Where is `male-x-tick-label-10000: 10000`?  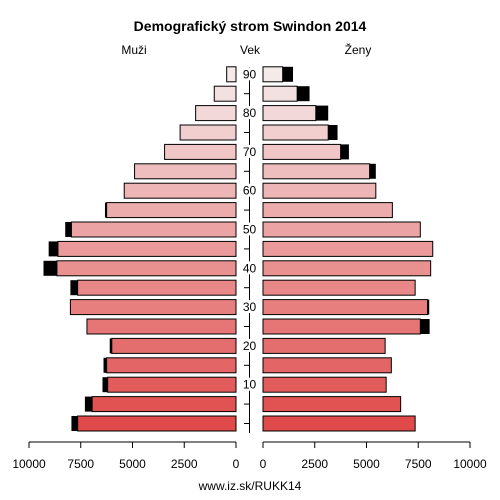
male-x-tick-label-10000: 10000 is located at coordinates (29, 464).